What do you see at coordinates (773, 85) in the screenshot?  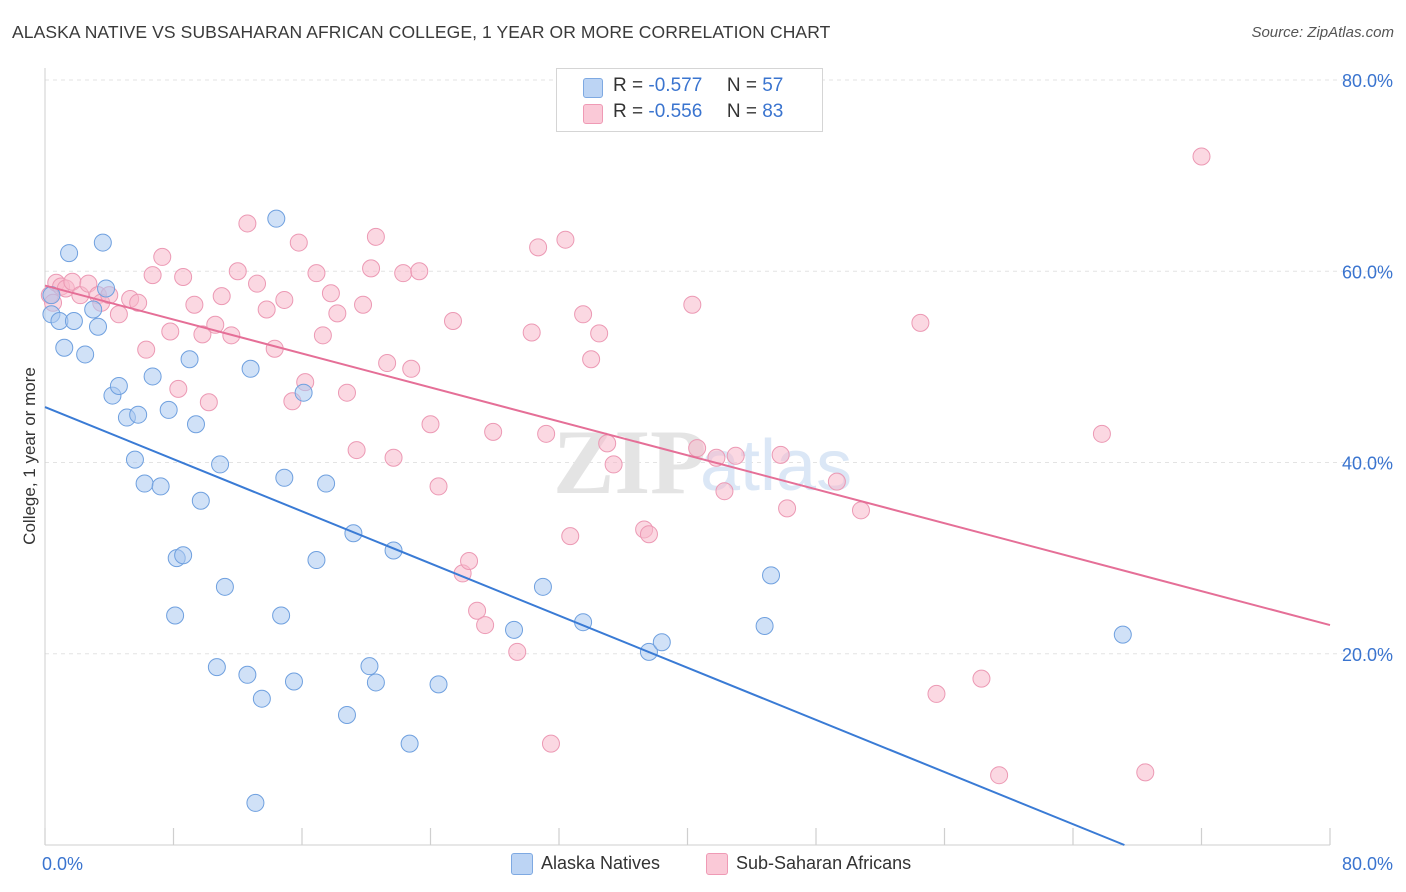 I see `legend-n-value: 57` at bounding box center [773, 85].